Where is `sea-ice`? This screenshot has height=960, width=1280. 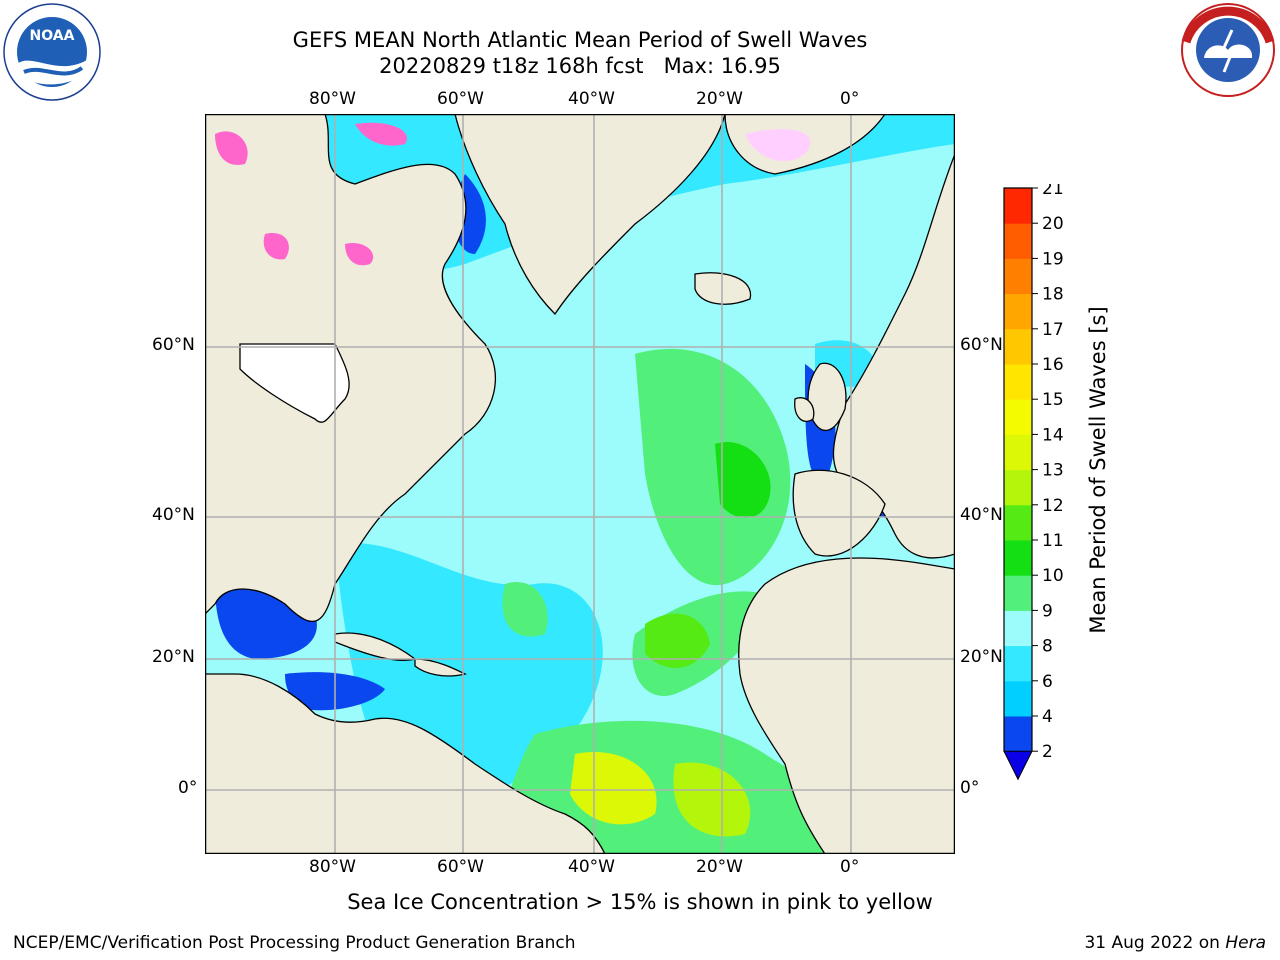 sea-ice is located at coordinates (513, 194).